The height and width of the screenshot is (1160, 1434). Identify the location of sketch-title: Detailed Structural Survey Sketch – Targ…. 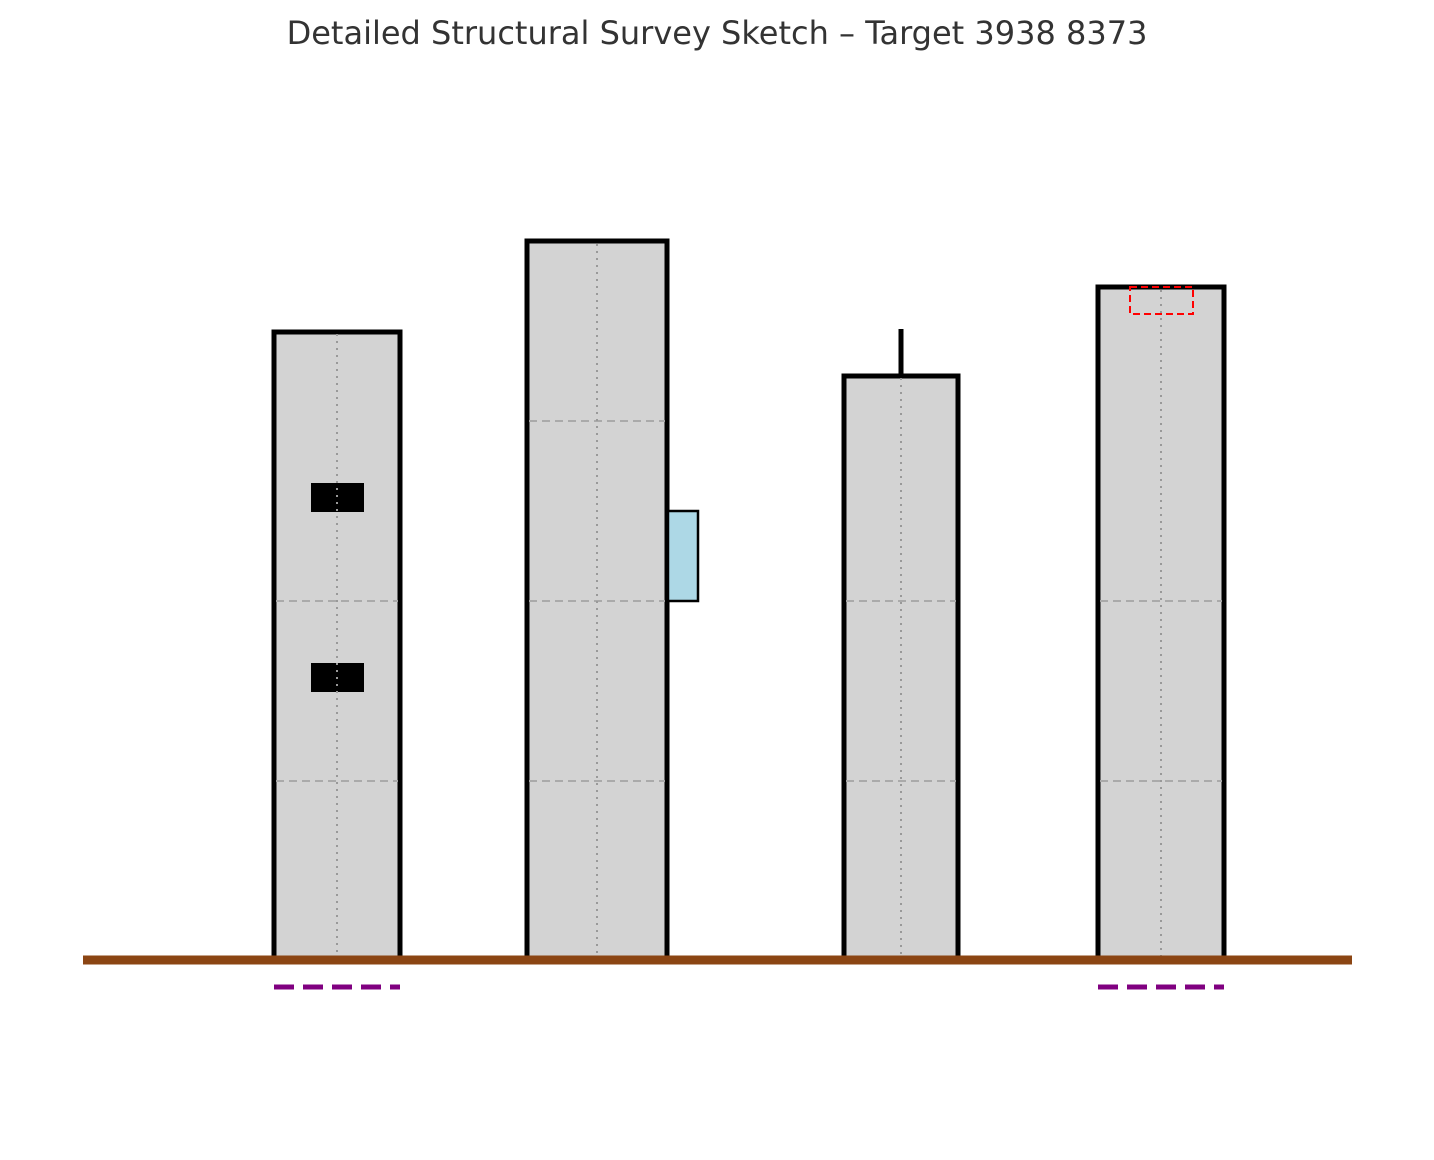
(717, 33).